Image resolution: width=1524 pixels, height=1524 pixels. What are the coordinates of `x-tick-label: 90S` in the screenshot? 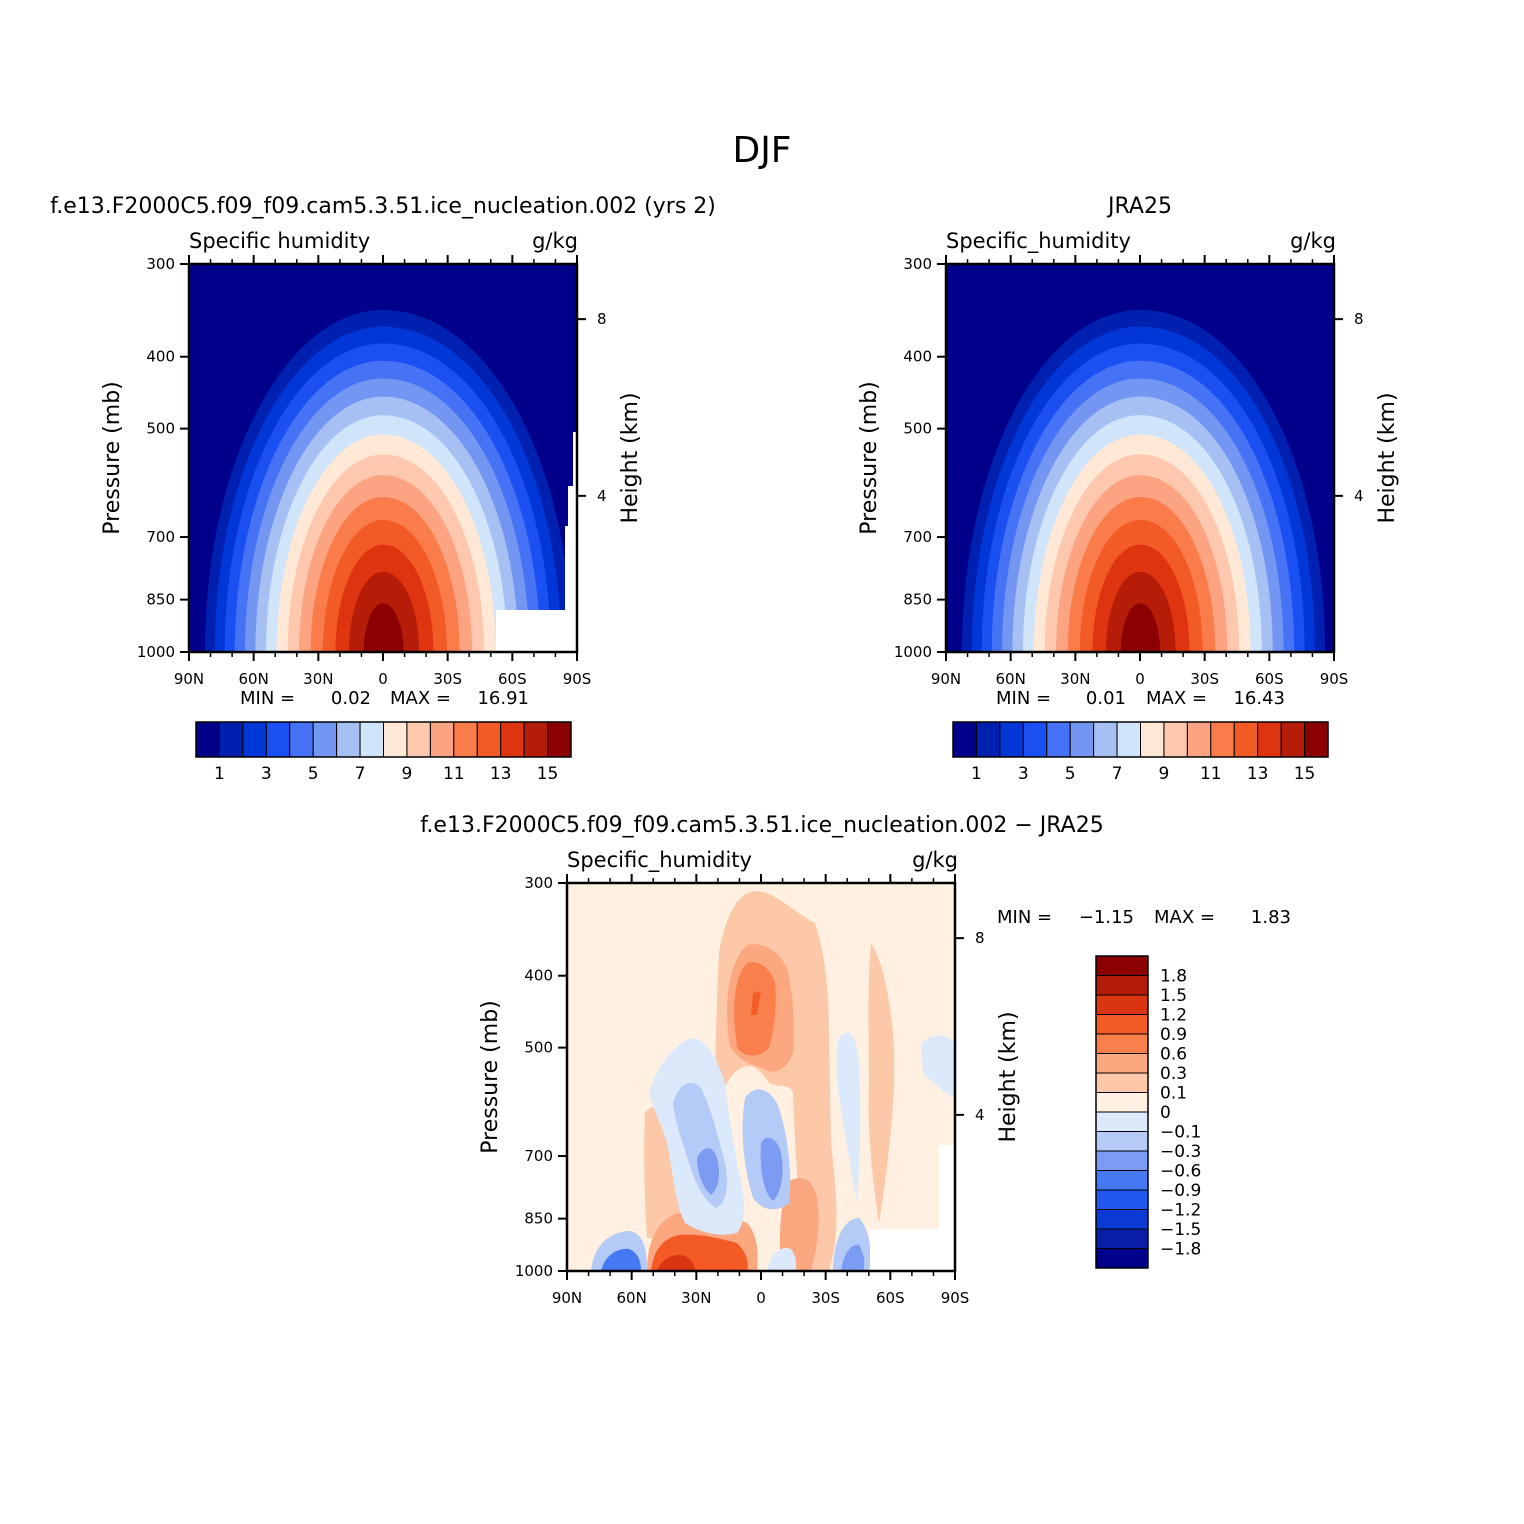 It's located at (955, 1298).